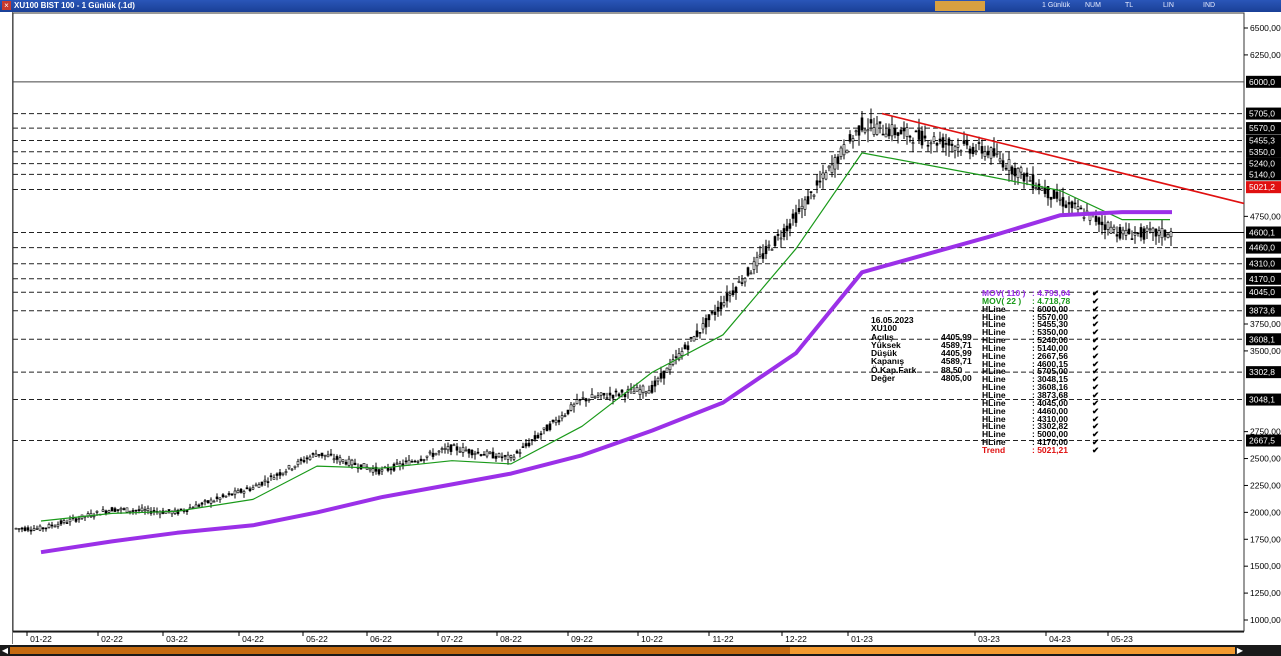  Describe the element at coordinates (1042, 363) in the screenshot. I see `legend-row: HLine: 4600,15 ✔` at that location.